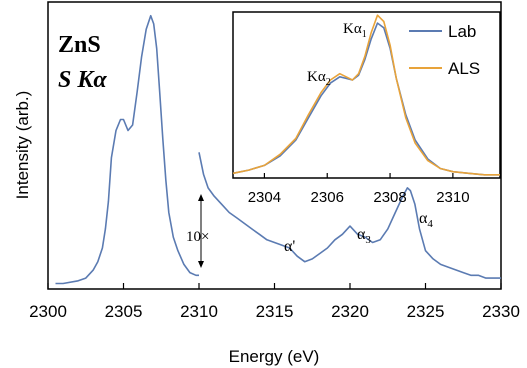  I want to click on legend-als-label: ALS, so click(464, 68).